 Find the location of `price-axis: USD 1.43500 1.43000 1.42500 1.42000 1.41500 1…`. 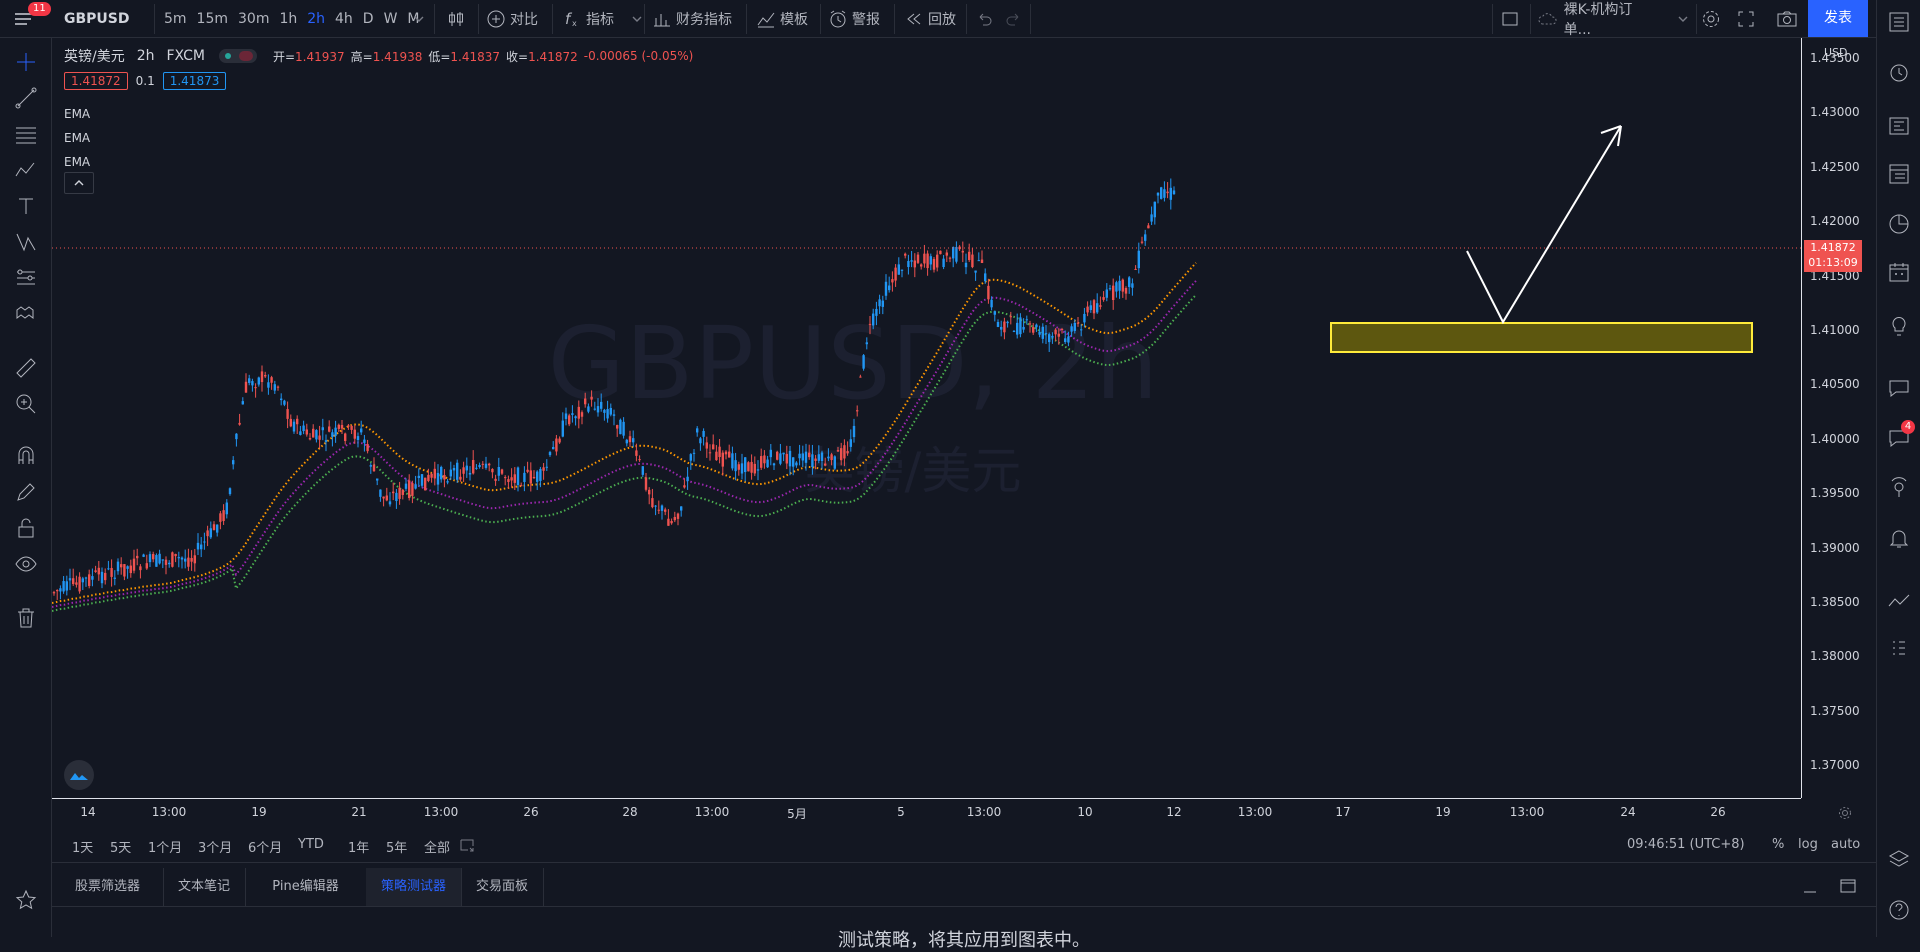

price-axis: USD 1.43500 1.43000 1.42500 1.42000 1.41500 1… is located at coordinates (1839, 418).